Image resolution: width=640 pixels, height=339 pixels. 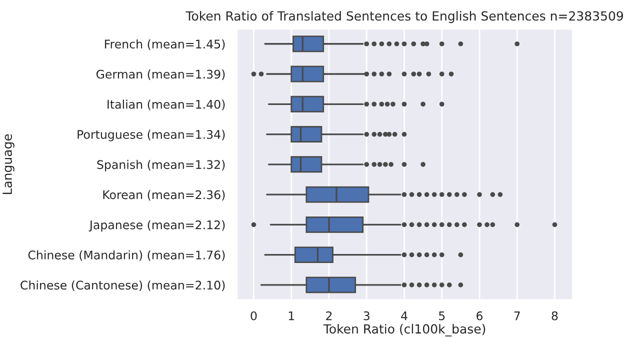 I want to click on y-tick-label: Spanish (mean=1.32), so click(x=161, y=166).